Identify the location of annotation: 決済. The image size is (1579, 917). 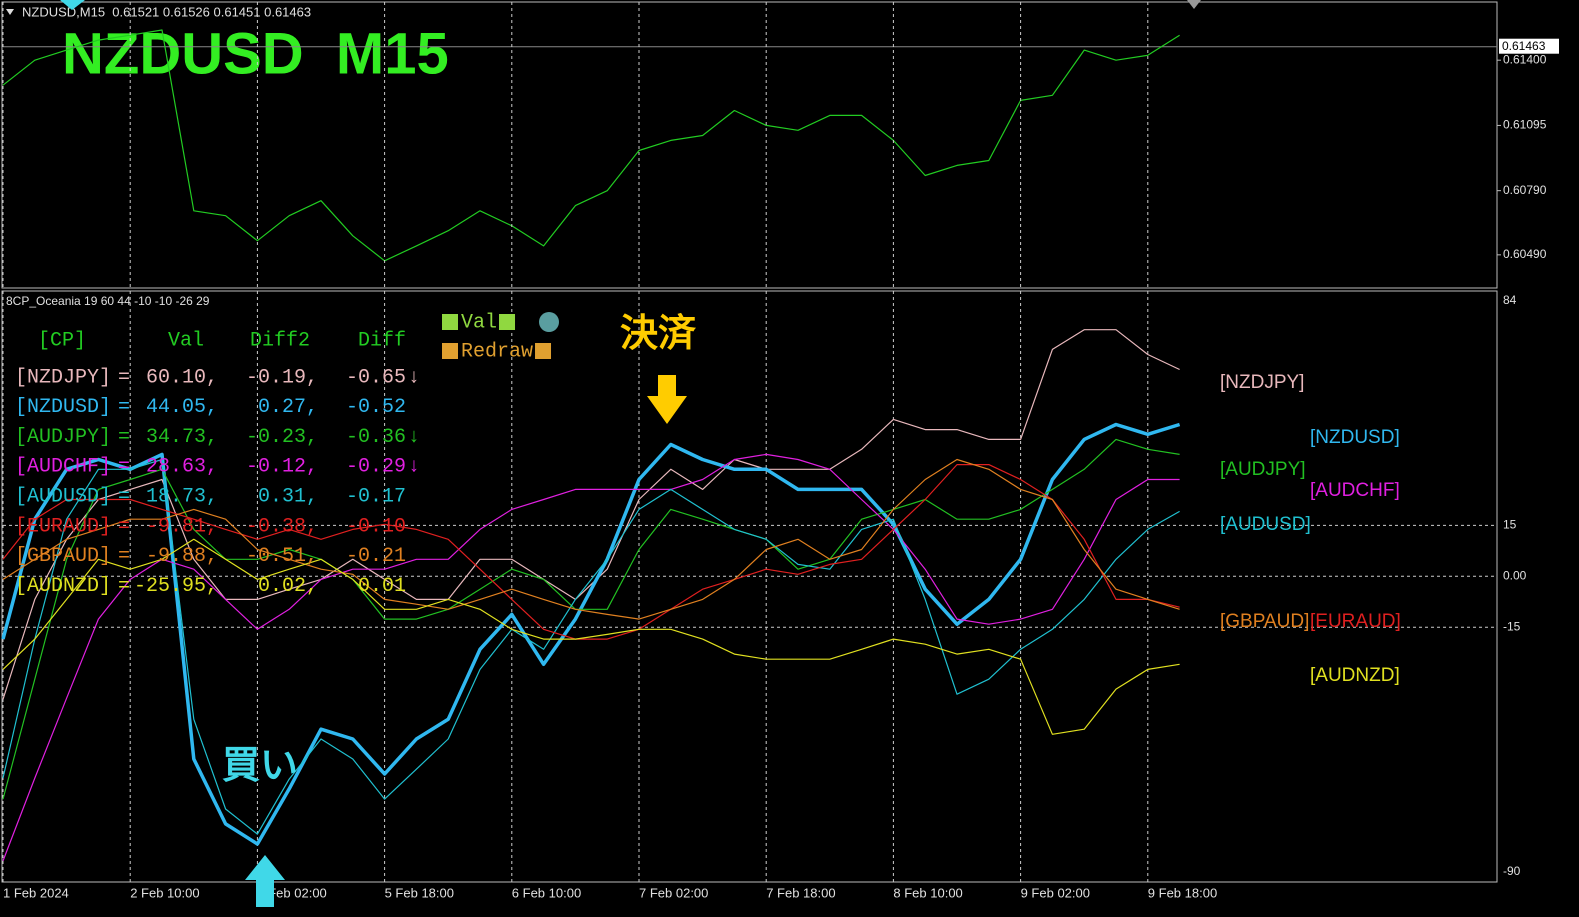
(658, 334).